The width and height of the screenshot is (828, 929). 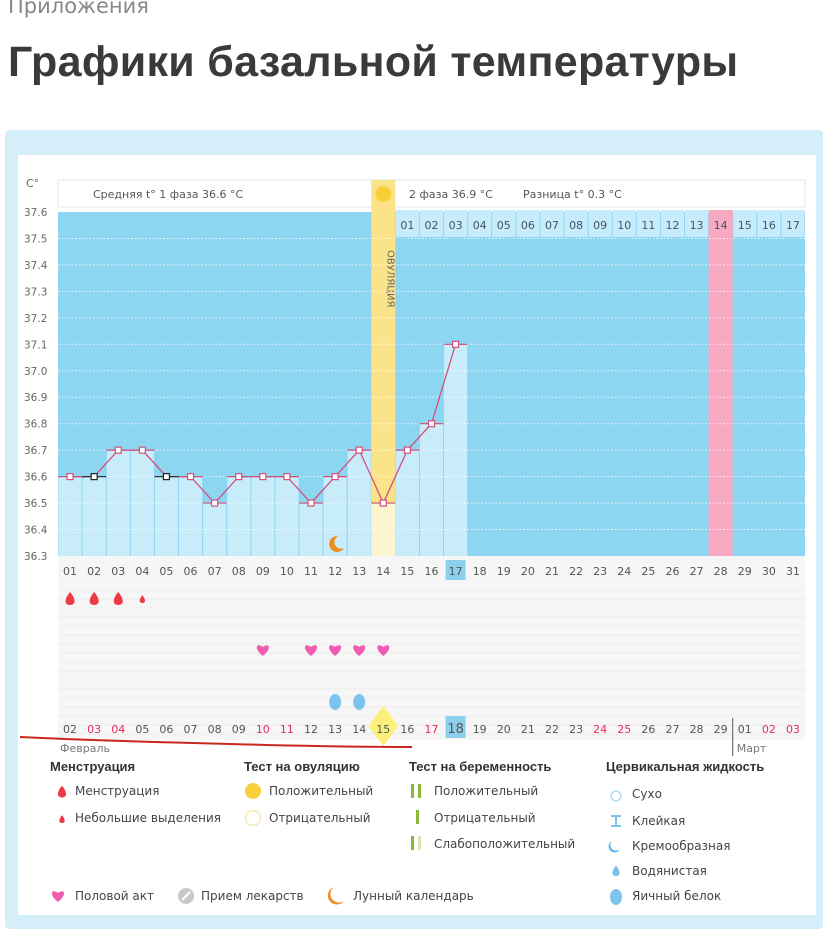 What do you see at coordinates (94, 571) in the screenshot?
I see `x-tick-label: 02` at bounding box center [94, 571].